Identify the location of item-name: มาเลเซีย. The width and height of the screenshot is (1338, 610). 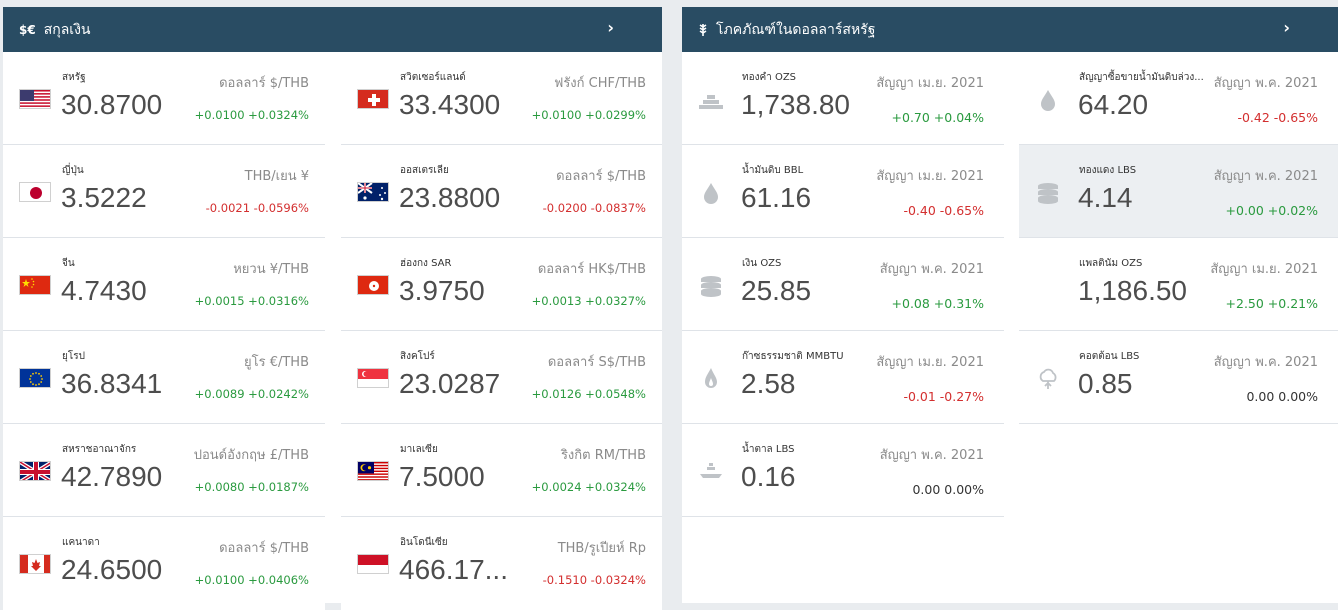
(419, 449).